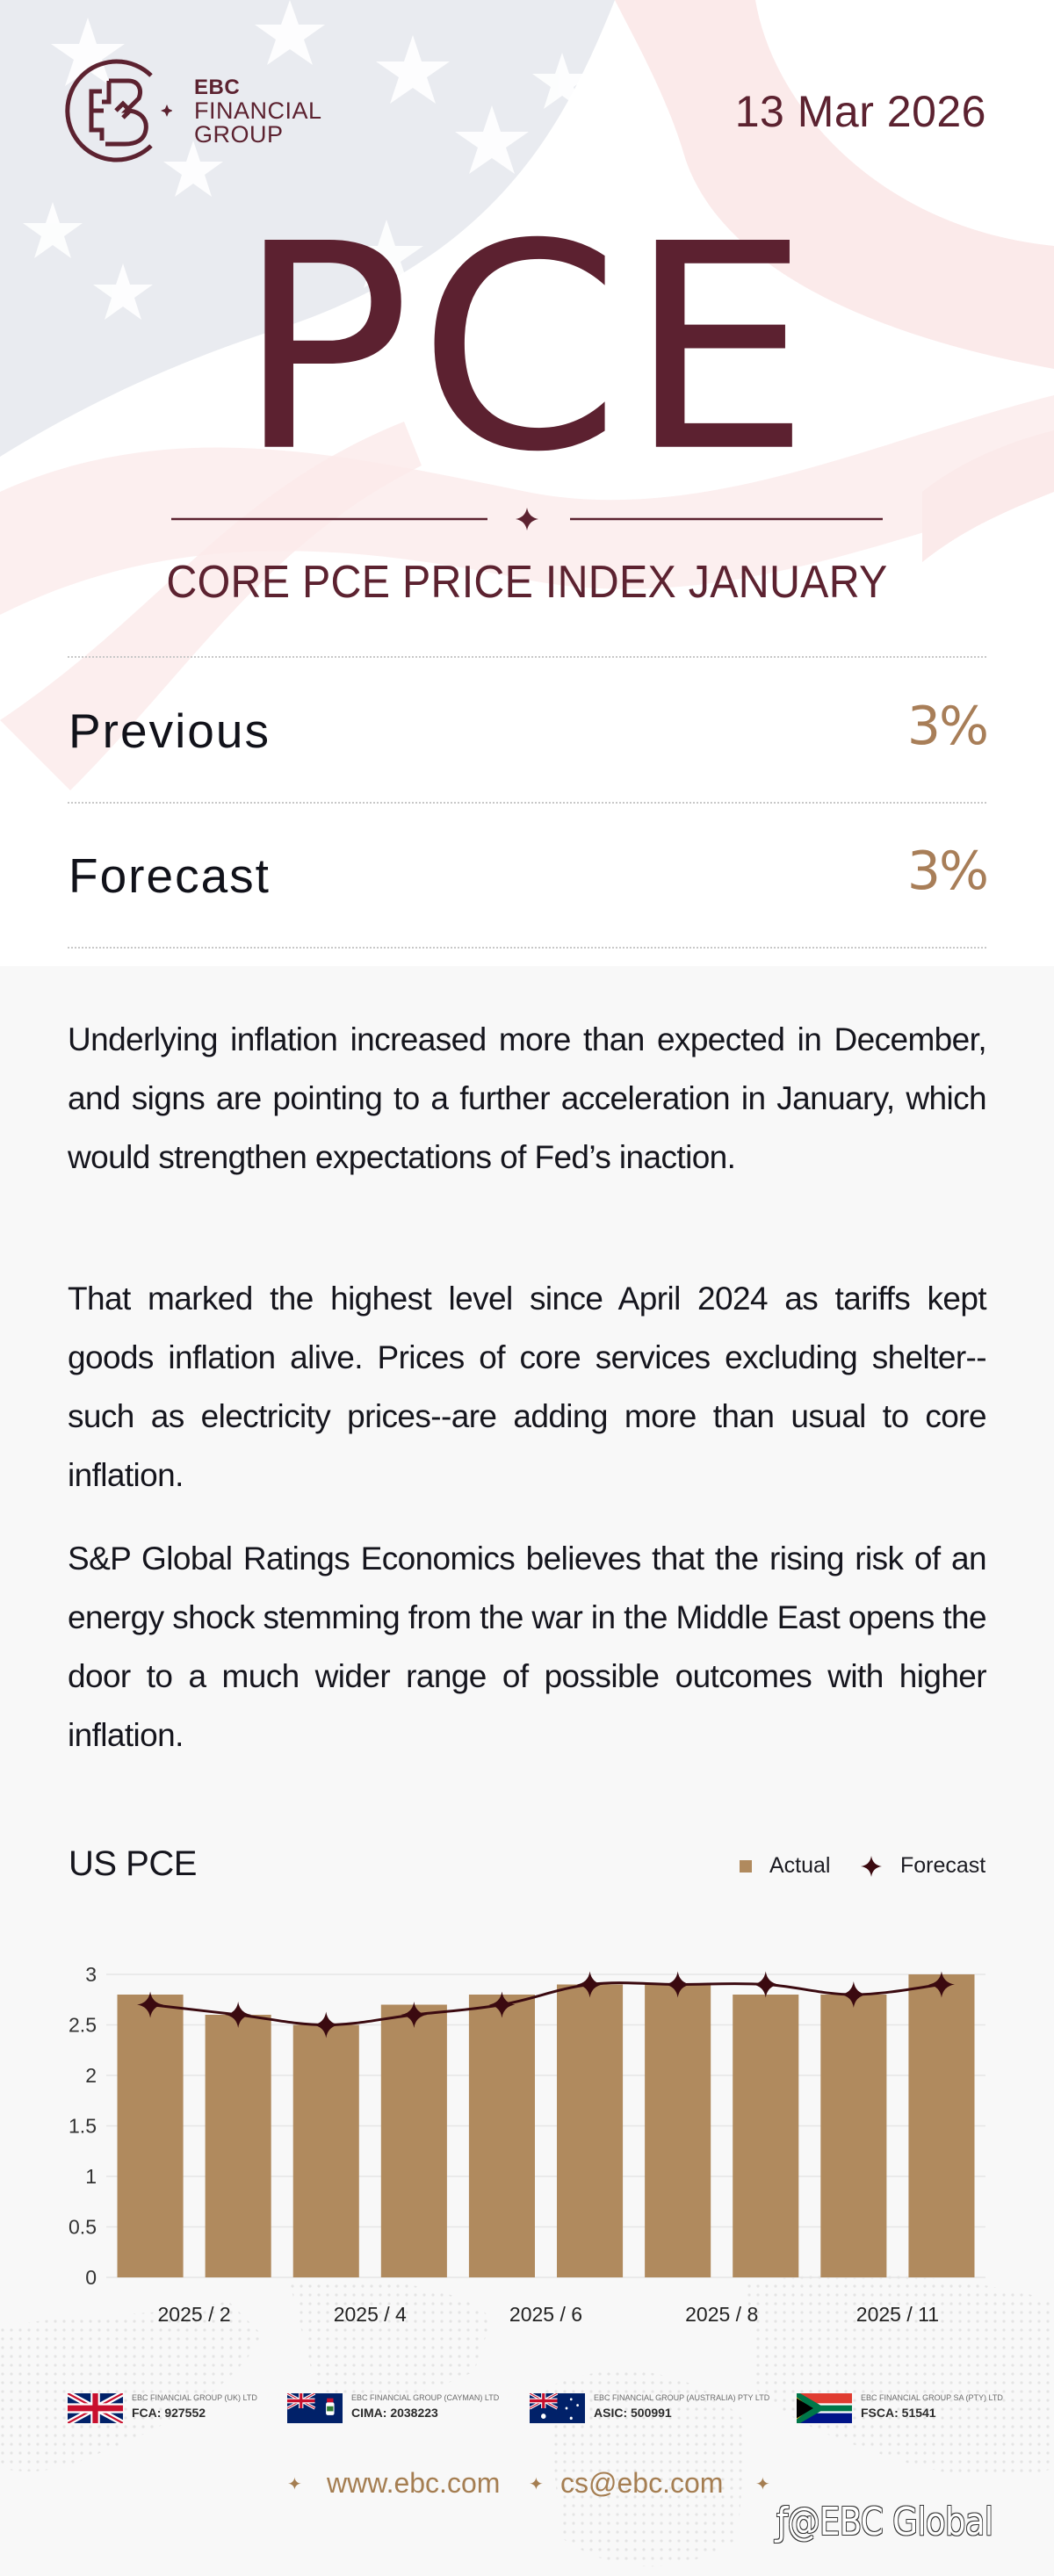  Describe the element at coordinates (642, 2483) in the screenshot. I see `email-link: cs@ebc.com` at that location.